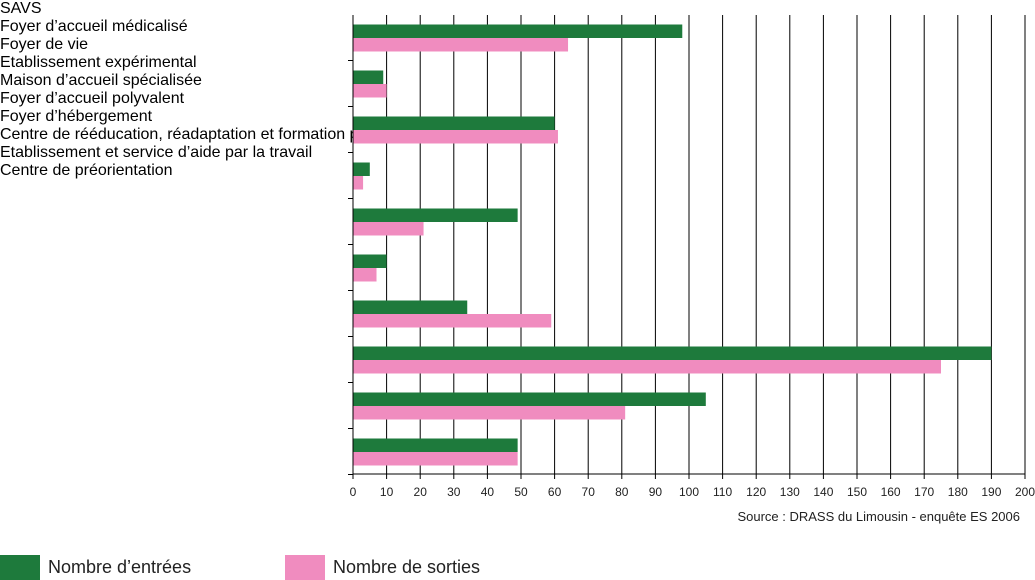 The image size is (1035, 580). What do you see at coordinates (353, 492) in the screenshot?
I see `x-tick-label: 0` at bounding box center [353, 492].